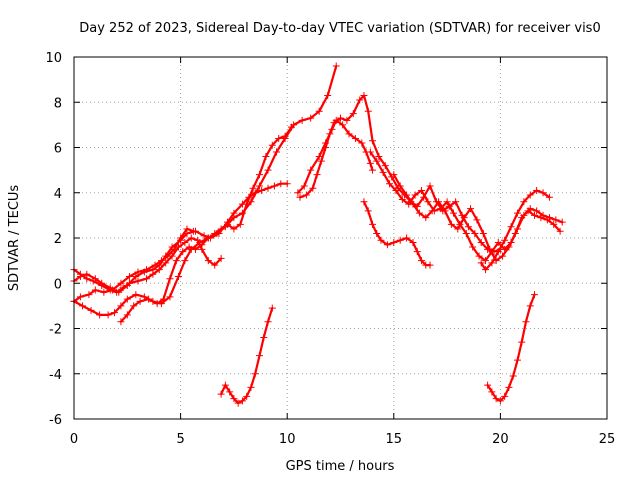 The image size is (640, 480). I want to click on x-tick-label: 0, so click(74, 439).